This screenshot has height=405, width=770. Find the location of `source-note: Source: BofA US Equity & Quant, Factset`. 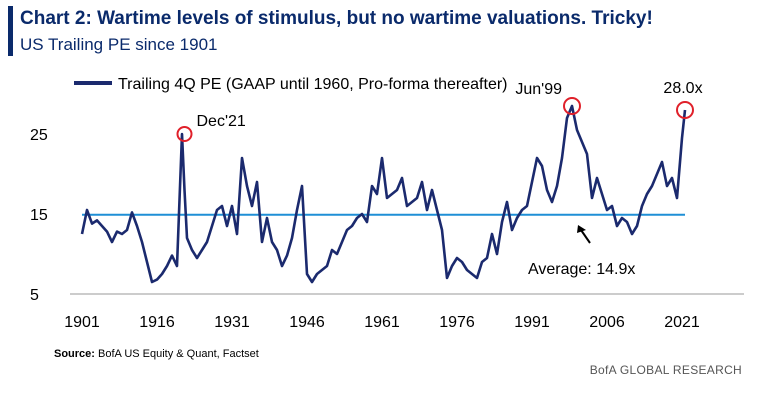

source-note: Source: BofA US Equity & Quant, Factset is located at coordinates (156, 354).